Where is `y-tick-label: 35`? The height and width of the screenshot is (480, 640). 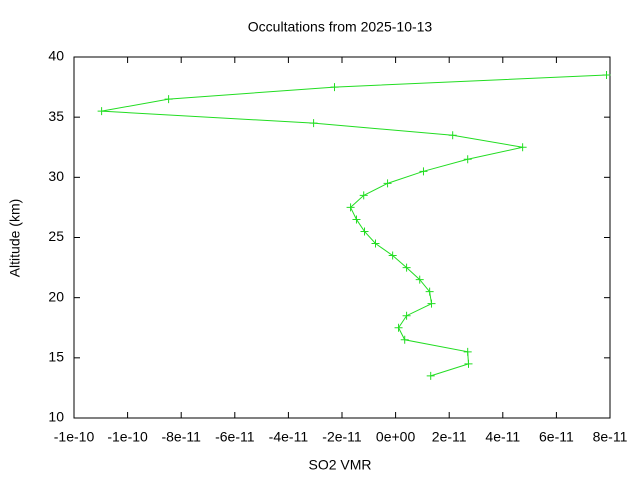 y-tick-label: 35 is located at coordinates (56, 116).